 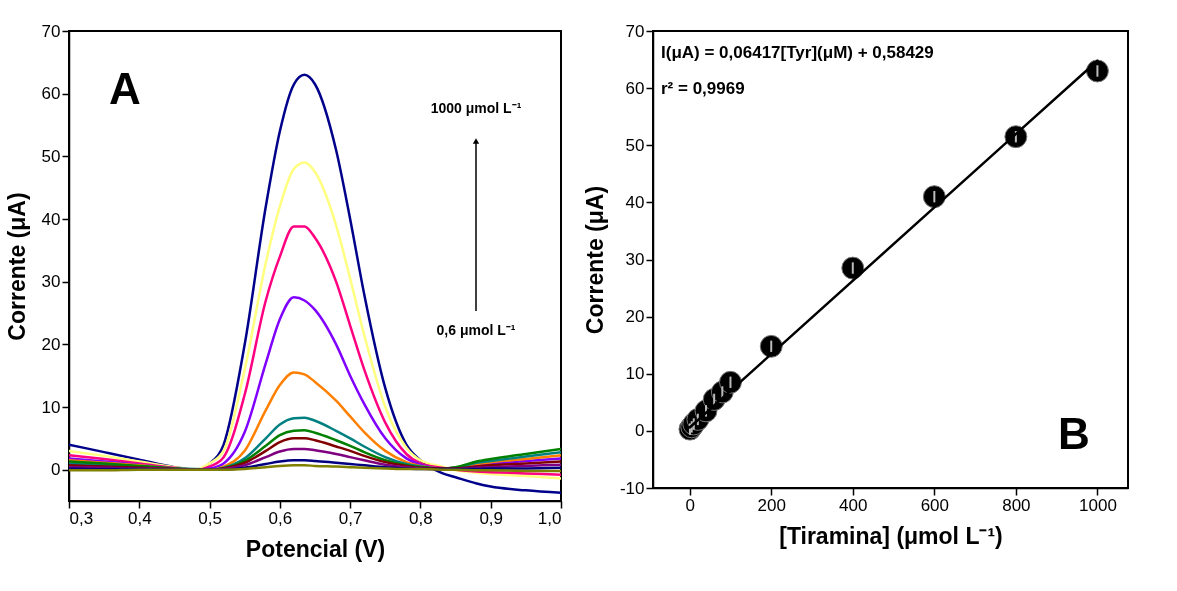 I want to click on x-tick-label: 0,9, so click(x=491, y=518).